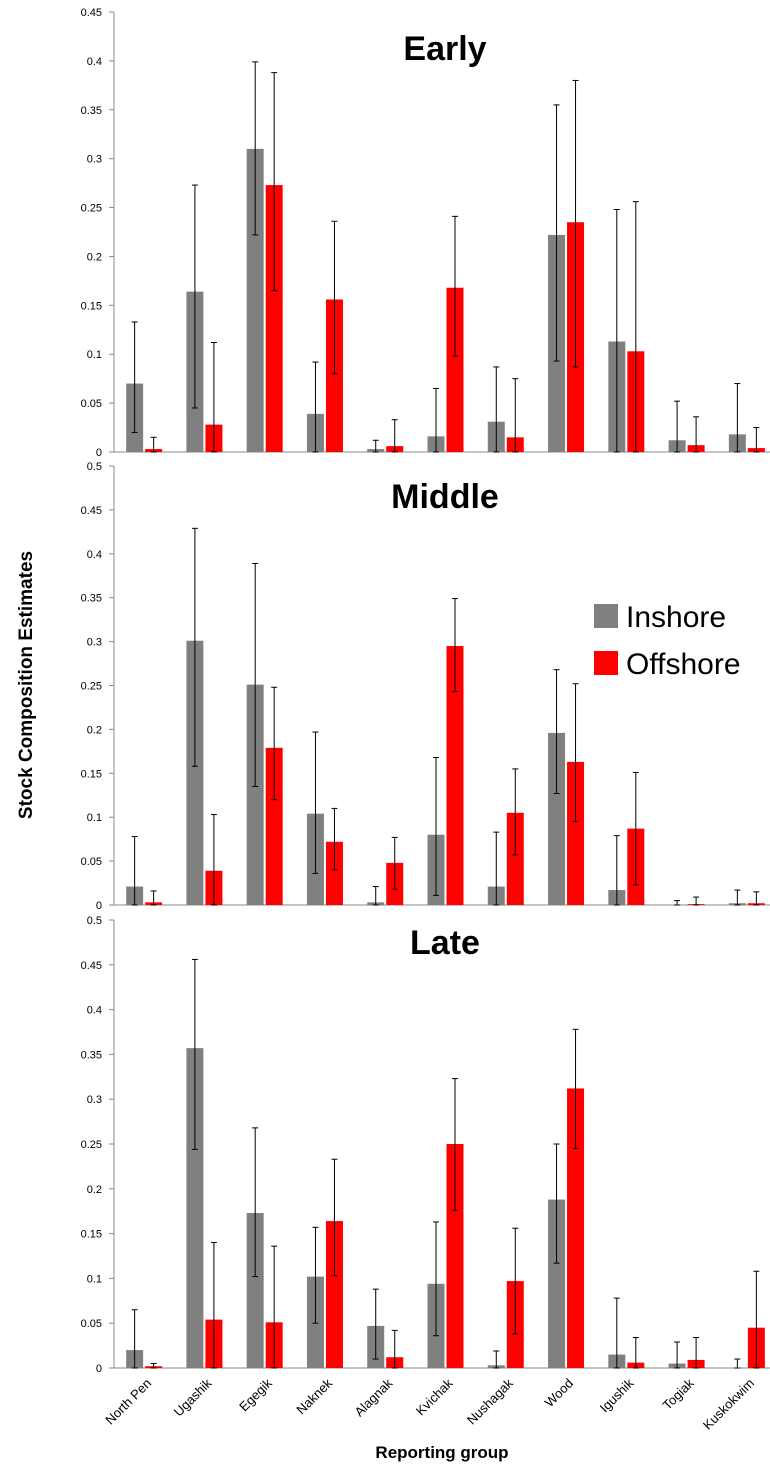 Image resolution: width=770 pixels, height=1466 pixels. I want to click on panel-title: Late, so click(445, 943).